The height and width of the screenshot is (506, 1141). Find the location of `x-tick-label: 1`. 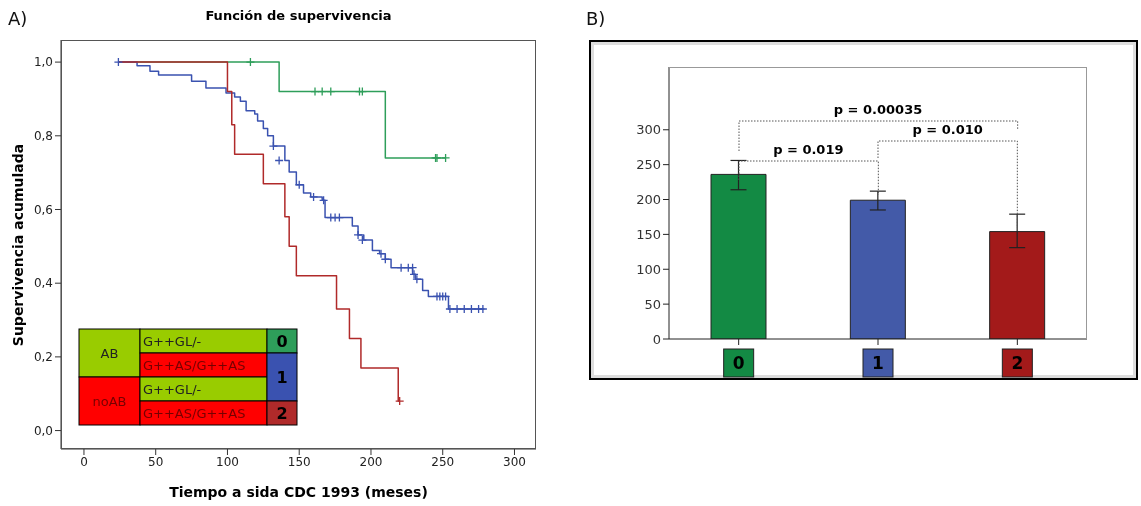

x-tick-label: 1 is located at coordinates (878, 363).